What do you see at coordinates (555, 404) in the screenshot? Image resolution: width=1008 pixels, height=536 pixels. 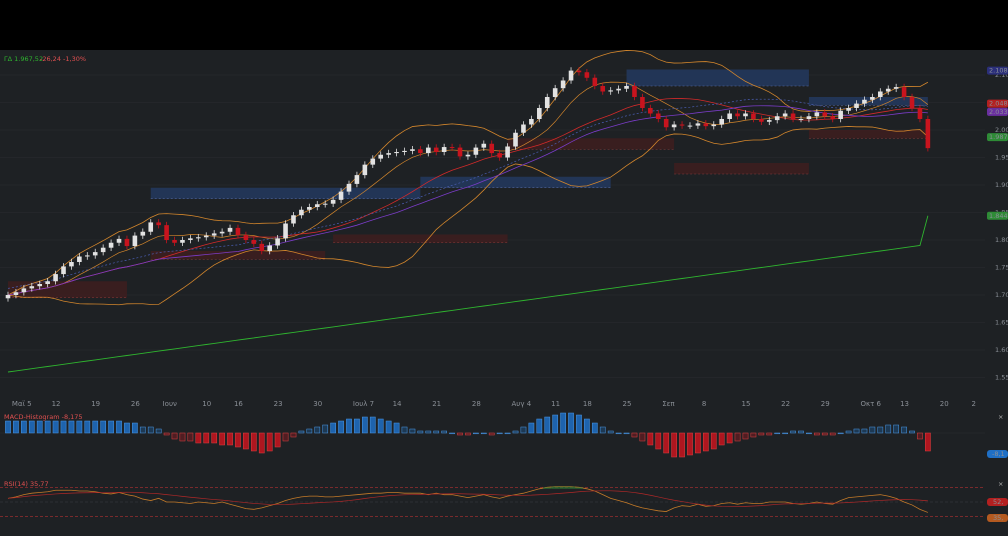 I see `x-tick-label: 11` at bounding box center [555, 404].